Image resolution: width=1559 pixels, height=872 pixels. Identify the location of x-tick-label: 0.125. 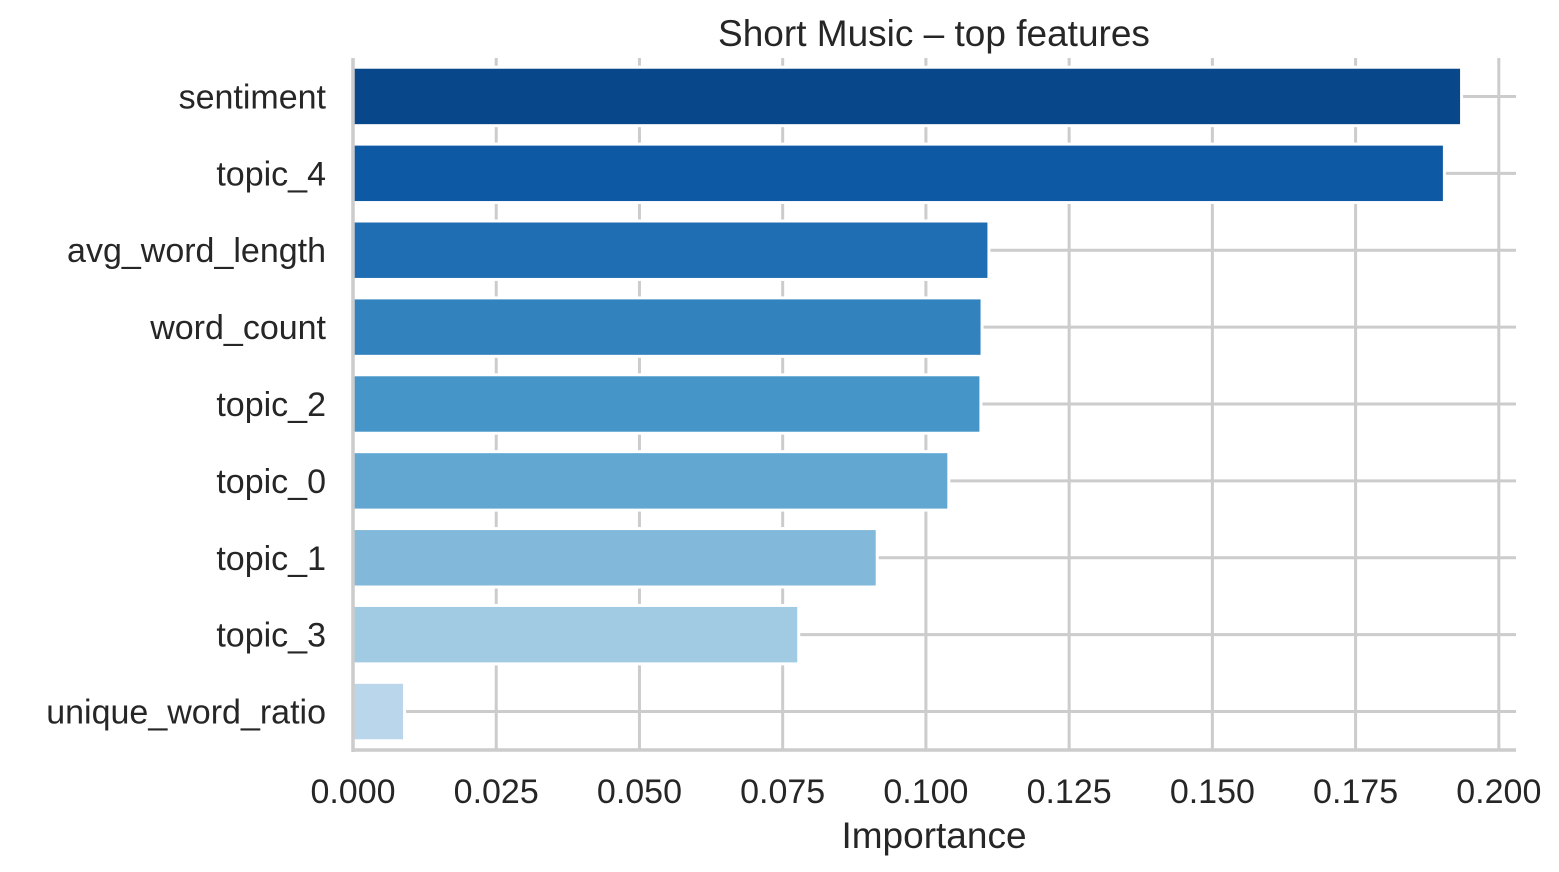
(1069, 792).